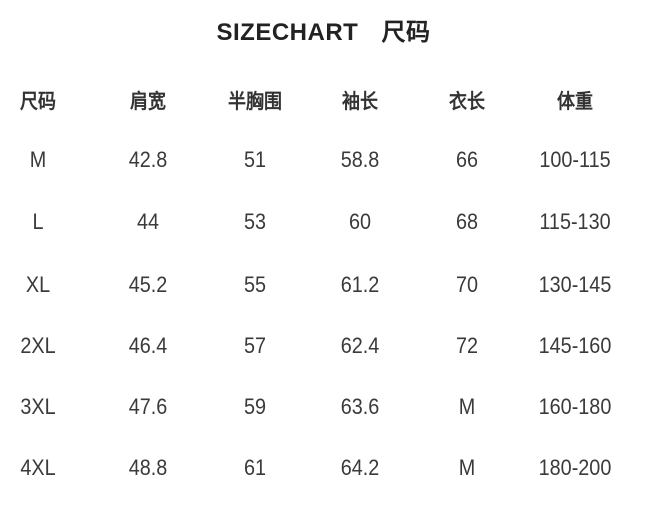 The width and height of the screenshot is (647, 515). What do you see at coordinates (255, 221) in the screenshot?
I see `table-cell: 53` at bounding box center [255, 221].